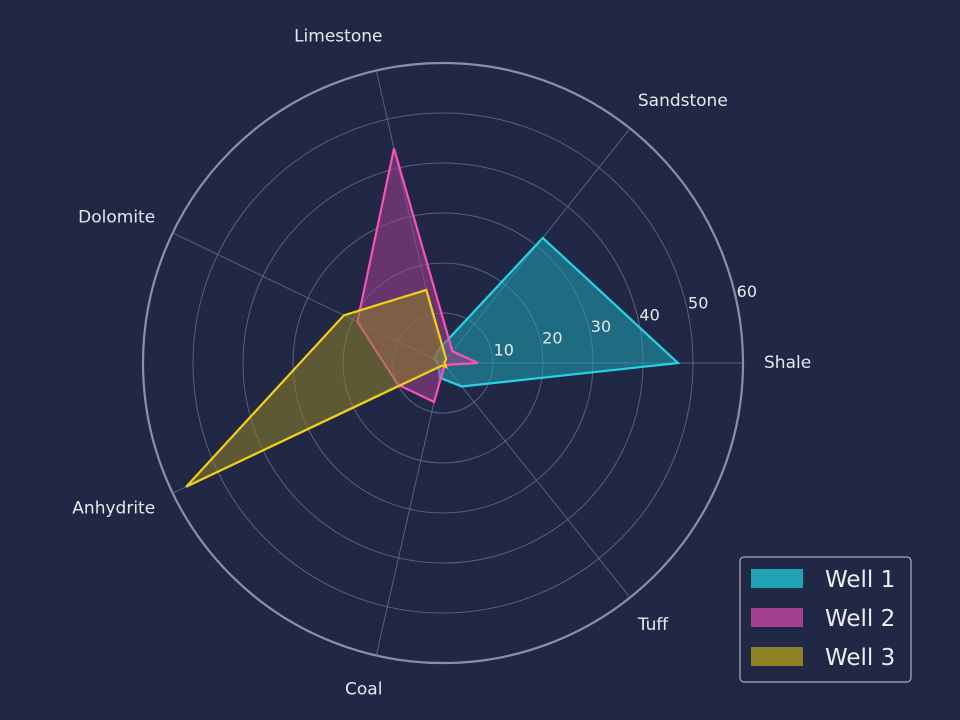  What do you see at coordinates (747, 291) in the screenshot?
I see `radial-tick-label: 60` at bounding box center [747, 291].